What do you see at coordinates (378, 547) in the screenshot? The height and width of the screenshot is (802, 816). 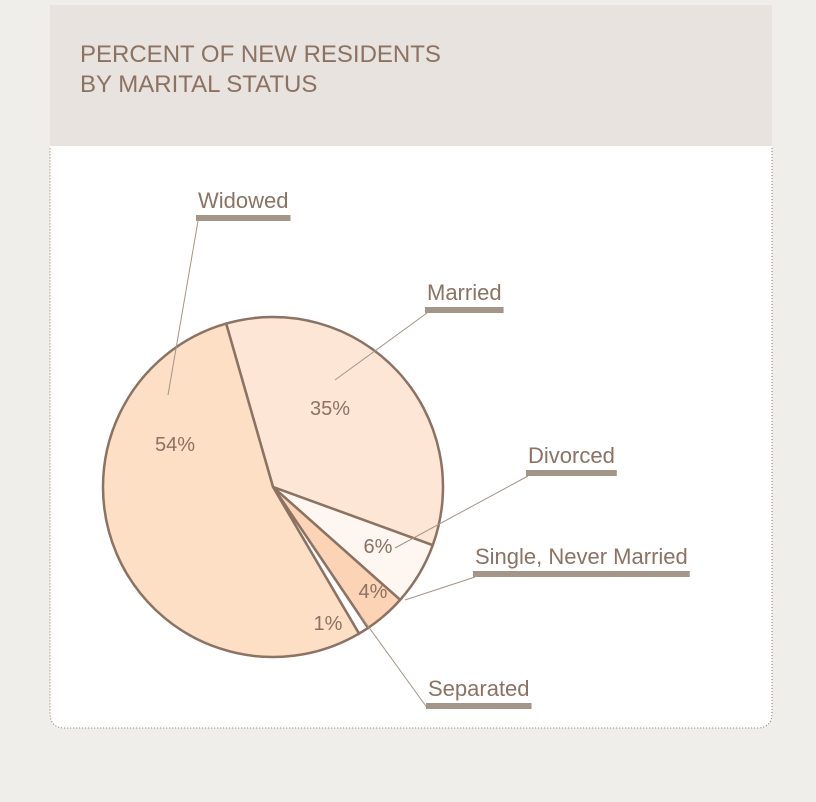 I see `value-label: 6%` at bounding box center [378, 547].